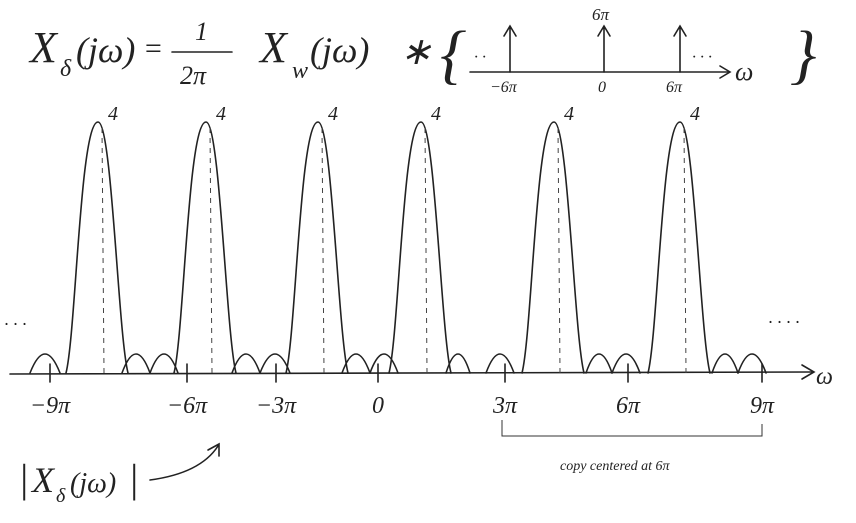  What do you see at coordinates (808, 372) in the screenshot?
I see `omega-axis-arrow` at bounding box center [808, 372].